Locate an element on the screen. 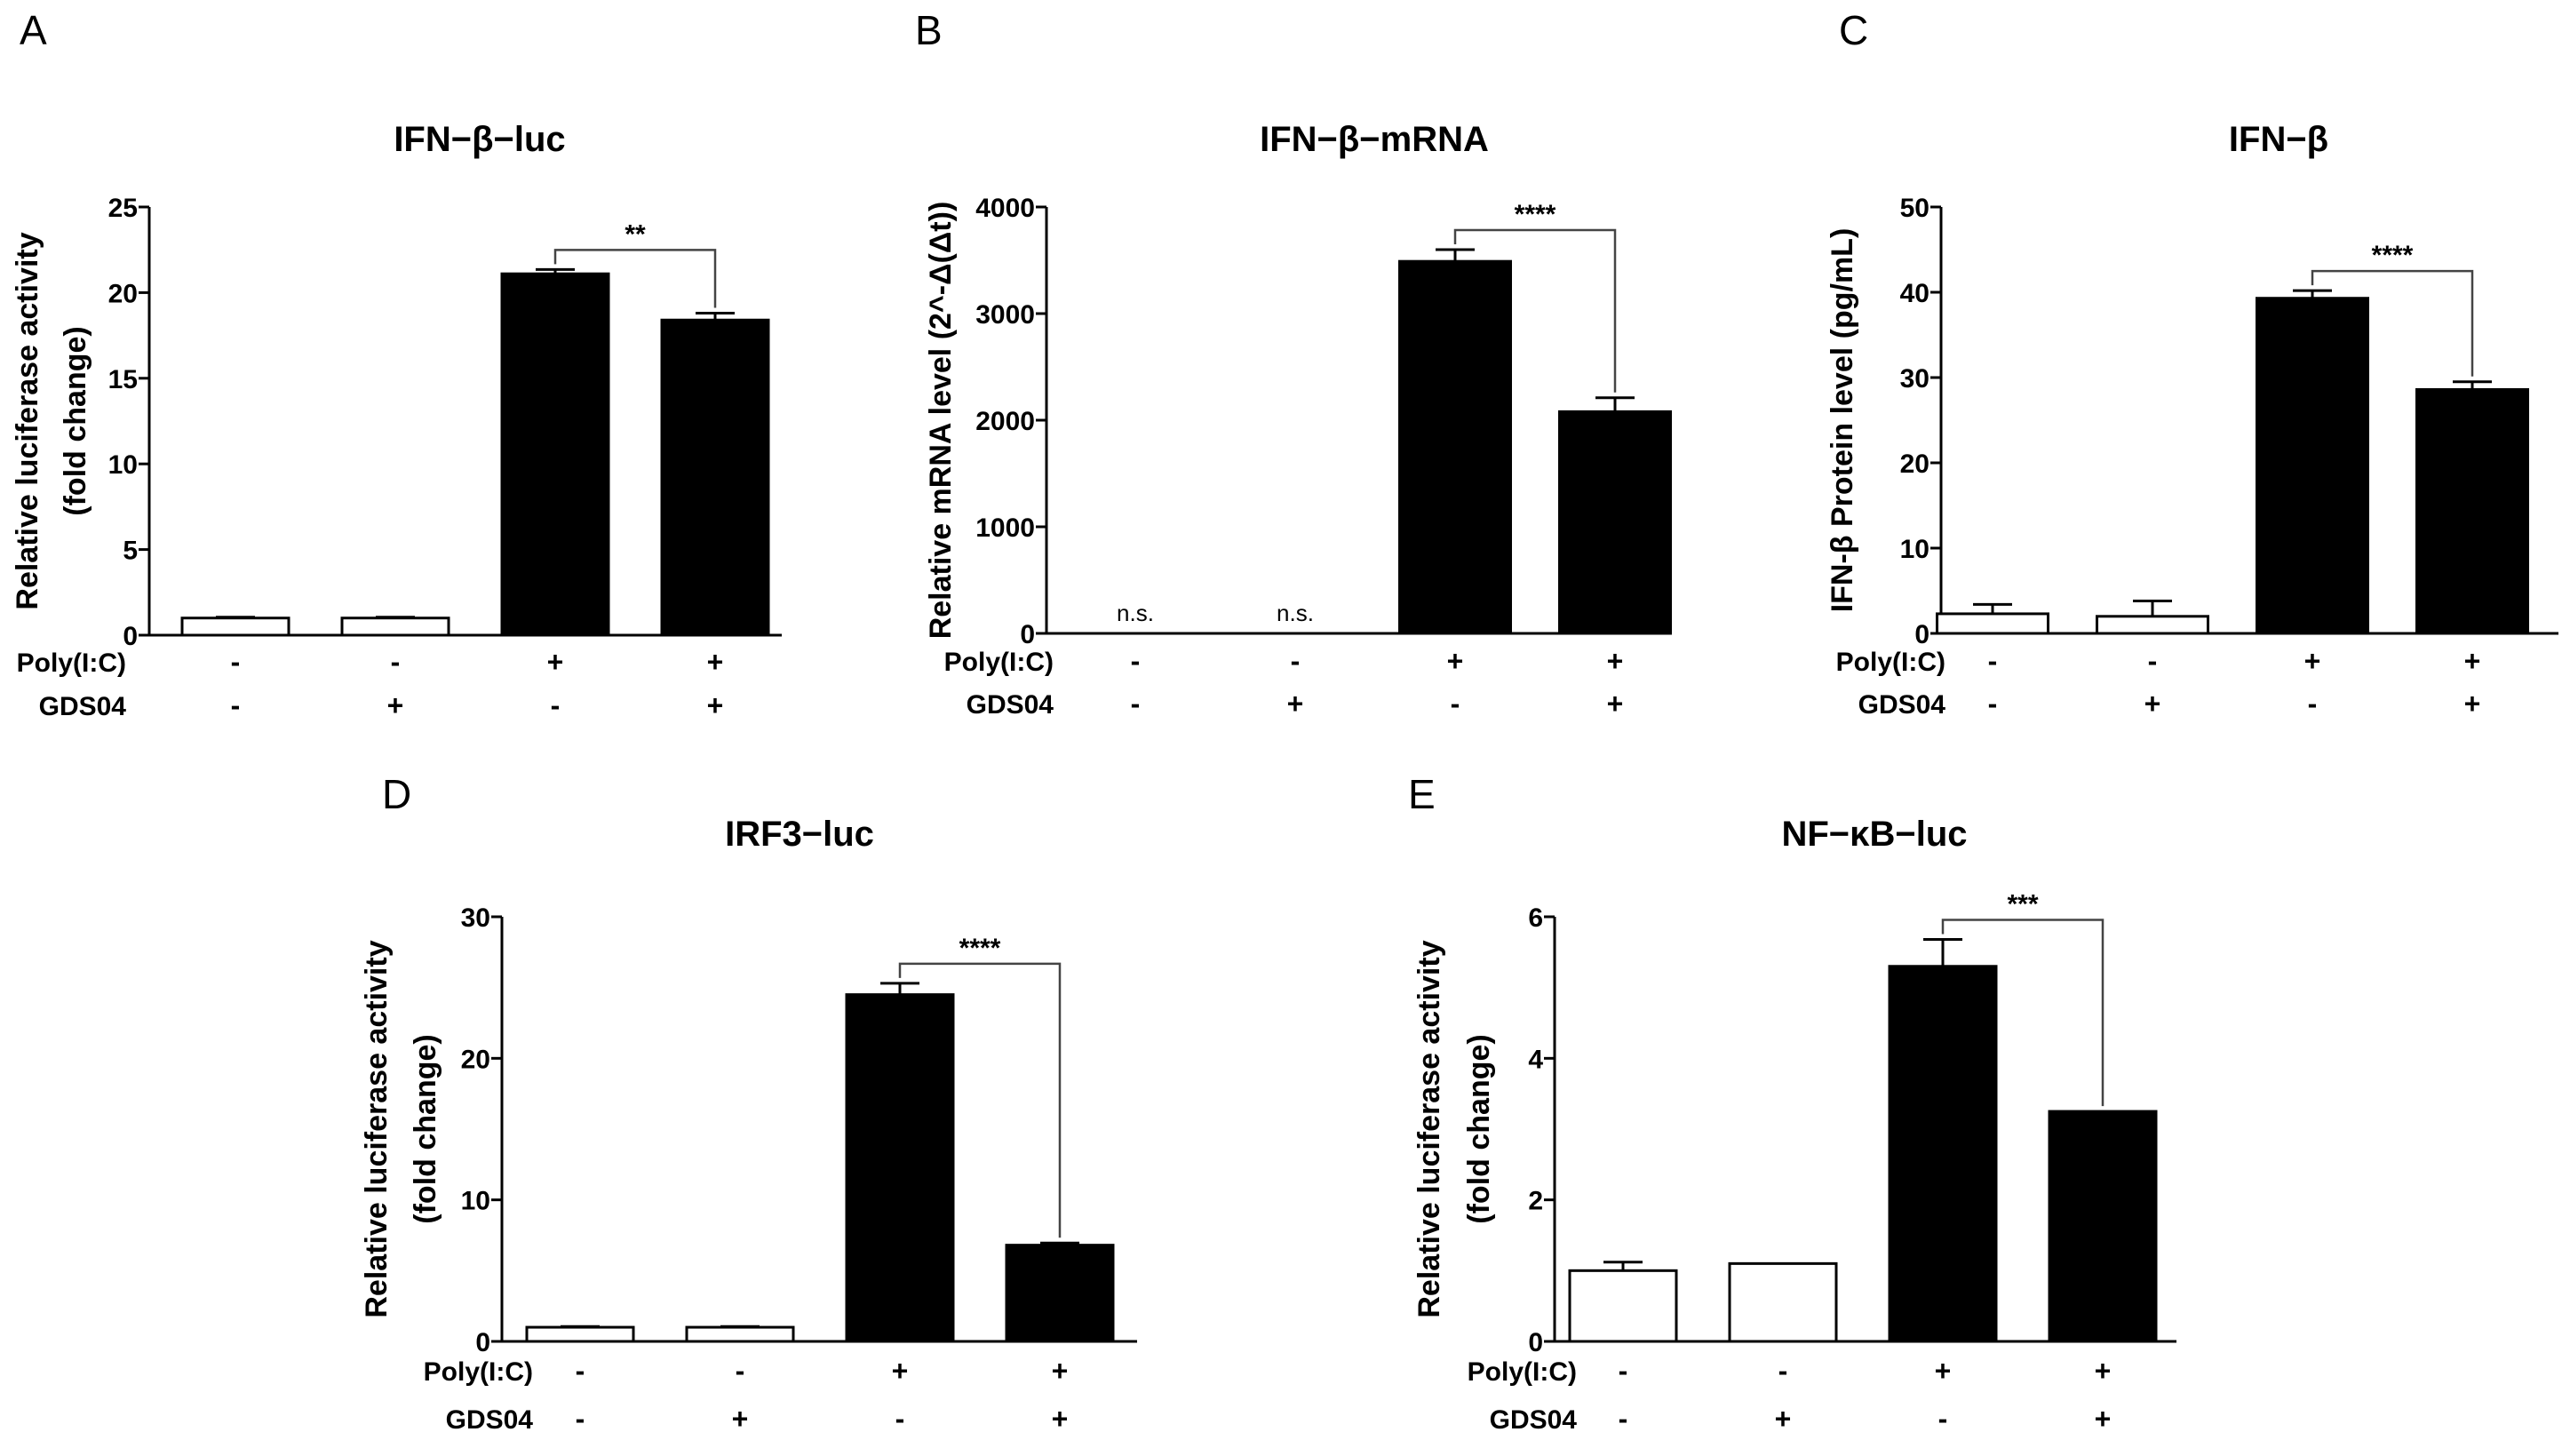 The height and width of the screenshot is (1456, 2570). y-tick-label: 4 is located at coordinates (1536, 1059).